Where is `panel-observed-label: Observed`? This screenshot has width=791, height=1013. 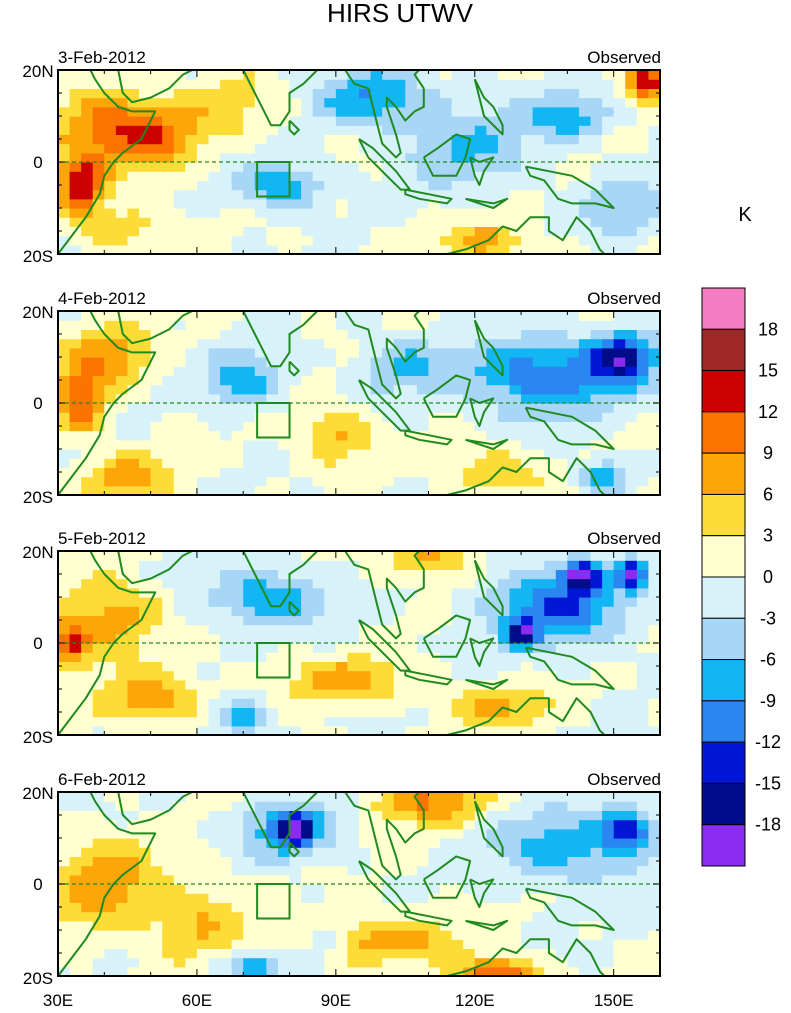 panel-observed-label: Observed is located at coordinates (624, 298).